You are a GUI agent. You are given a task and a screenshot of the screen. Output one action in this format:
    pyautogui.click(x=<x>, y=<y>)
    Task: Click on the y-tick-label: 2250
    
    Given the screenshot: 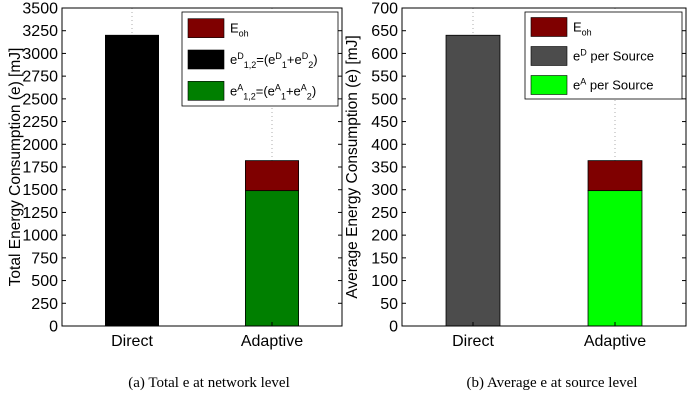 What is the action you would take?
    pyautogui.click(x=40, y=122)
    